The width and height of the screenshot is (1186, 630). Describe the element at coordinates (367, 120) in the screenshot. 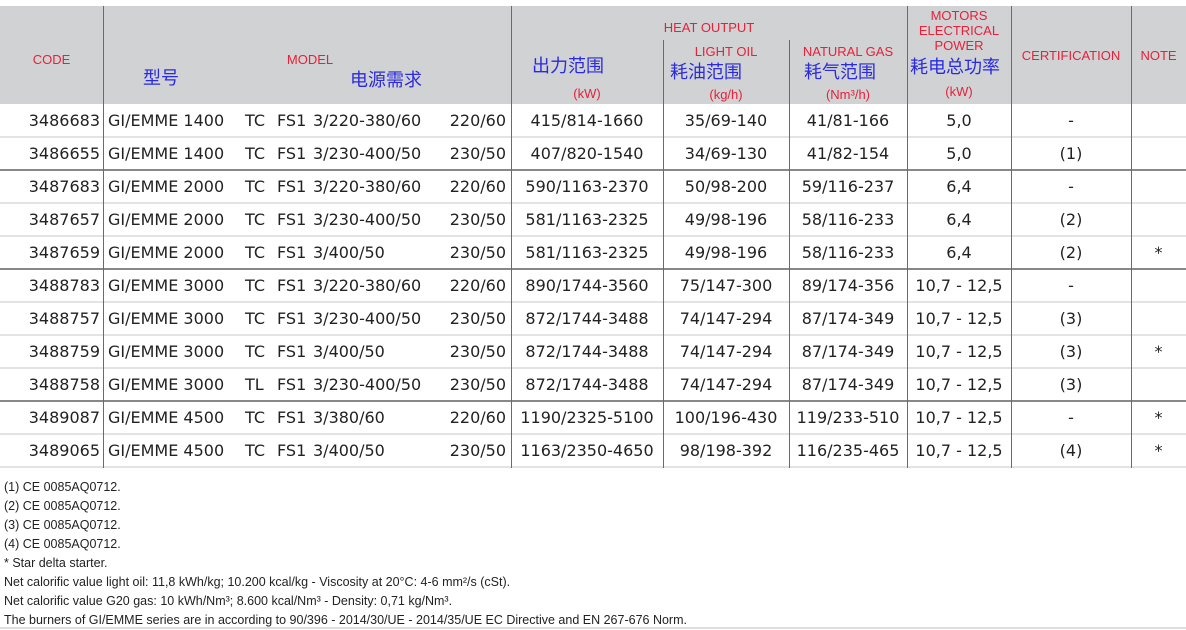

I see `cell-supply: 3/220-380/60` at that location.